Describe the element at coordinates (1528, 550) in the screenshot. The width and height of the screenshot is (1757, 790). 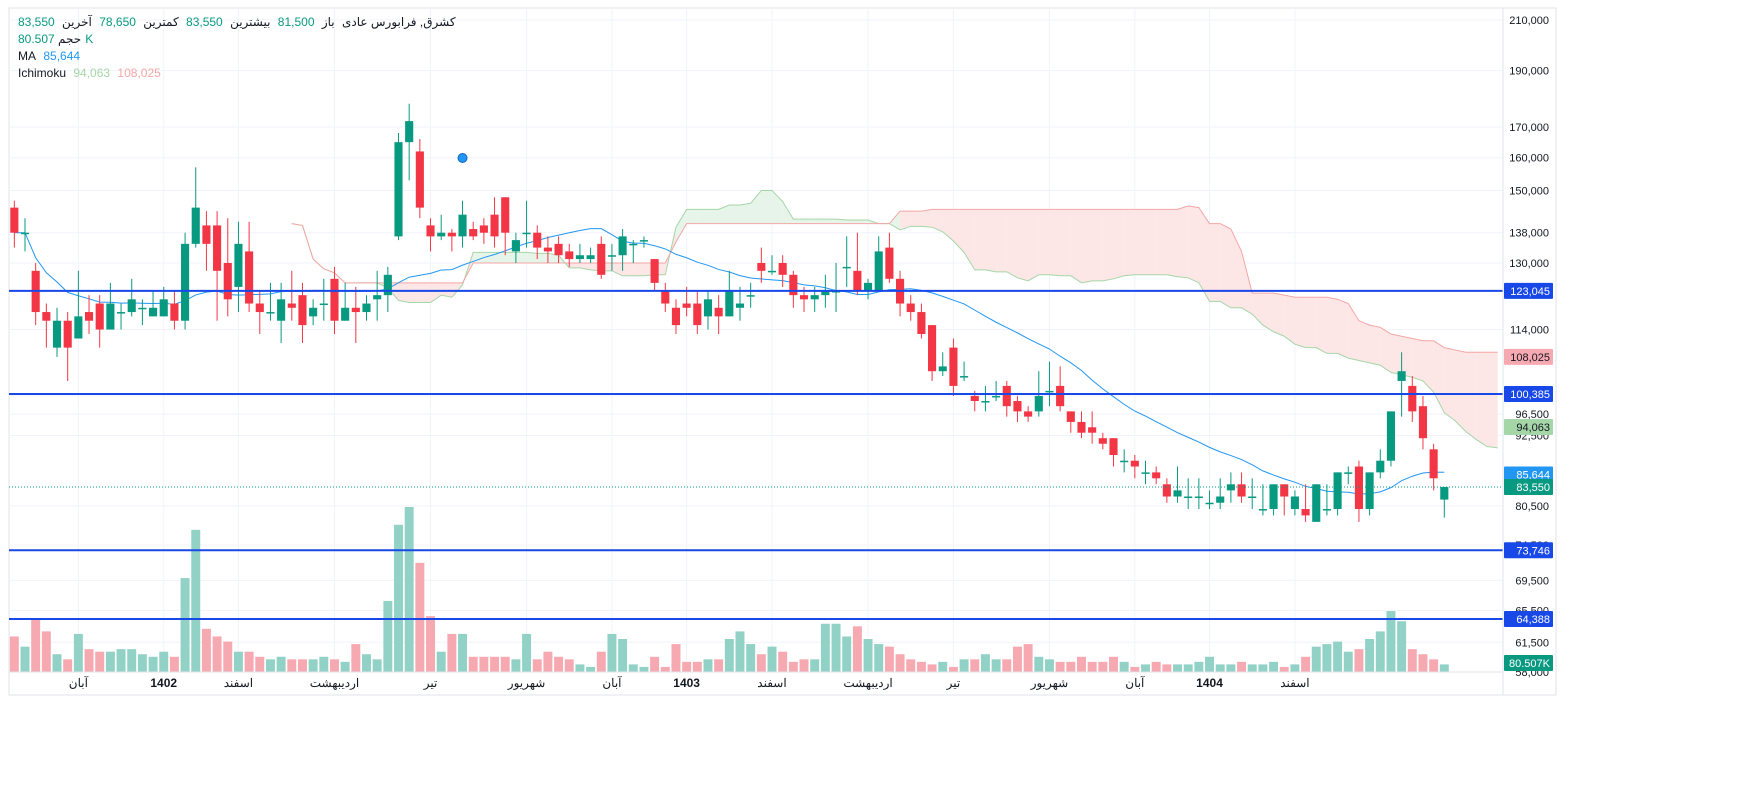
I see `hline-price-badge: 73,746` at that location.